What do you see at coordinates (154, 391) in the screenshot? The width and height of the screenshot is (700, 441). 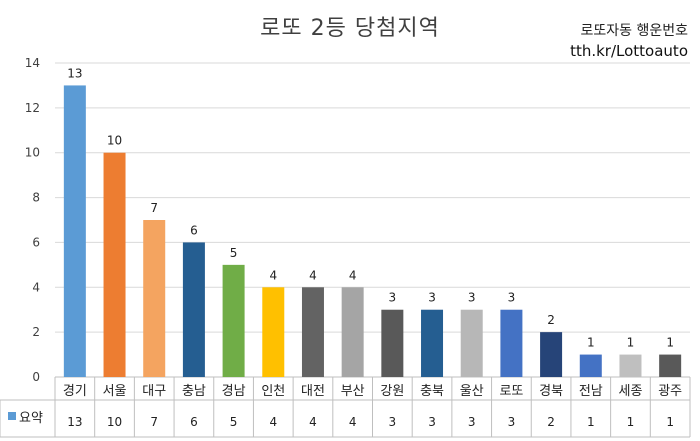 I see `category-label: 대구` at bounding box center [154, 391].